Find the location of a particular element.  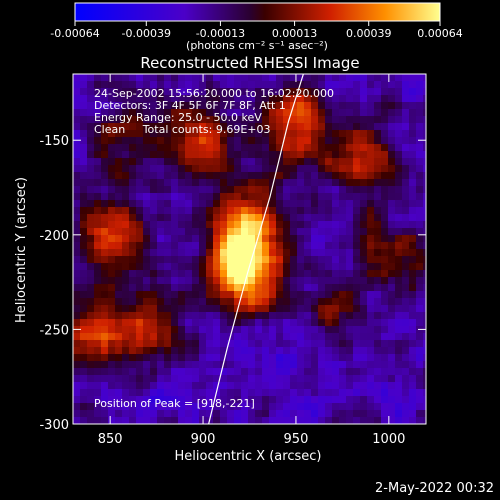

annotation-energy-range: Energy Range: 25.0 - 50.0 keV is located at coordinates (178, 117).